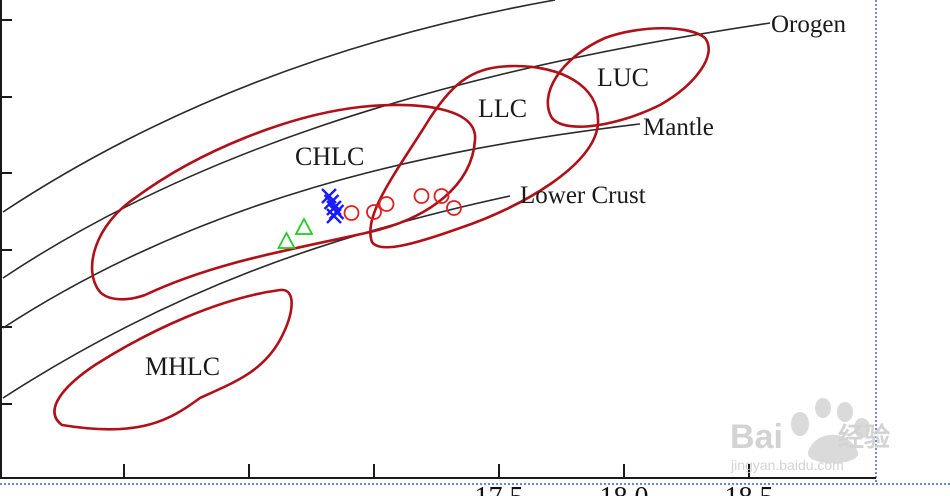 This screenshot has width=950, height=496. I want to click on baidu-watermark: Bai 经验 jingyan.baidu.com, so click(810, 435).